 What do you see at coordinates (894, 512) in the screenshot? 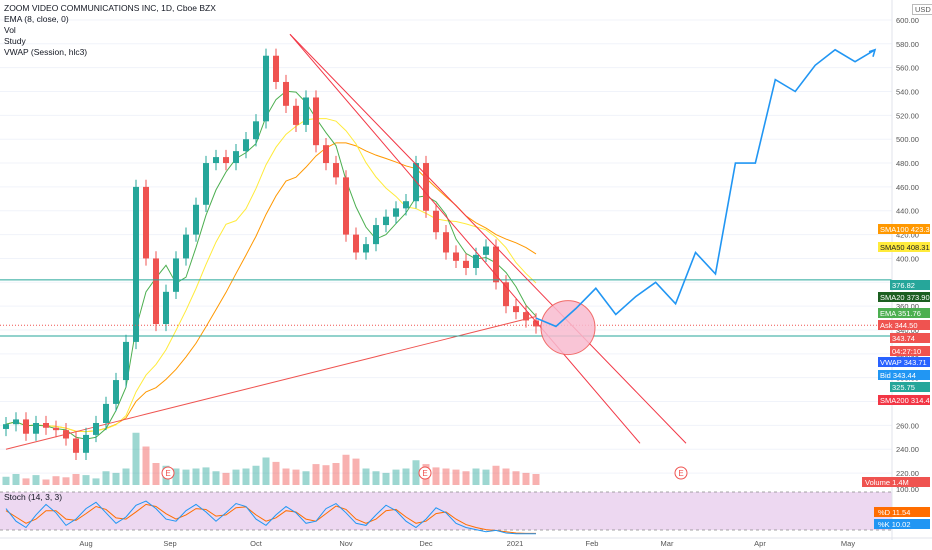
I see `stoch-value-text: %D 11.54` at bounding box center [894, 512].